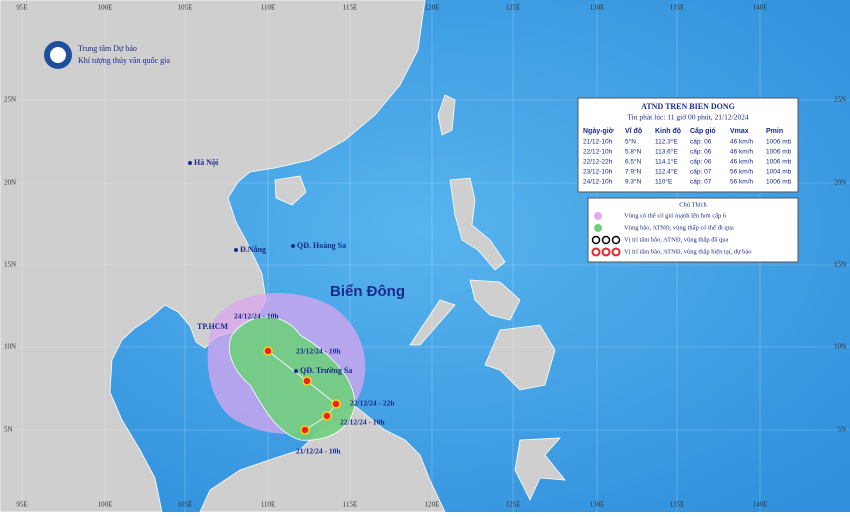 The image size is (850, 517). I want to click on track-points, so click(302, 390).